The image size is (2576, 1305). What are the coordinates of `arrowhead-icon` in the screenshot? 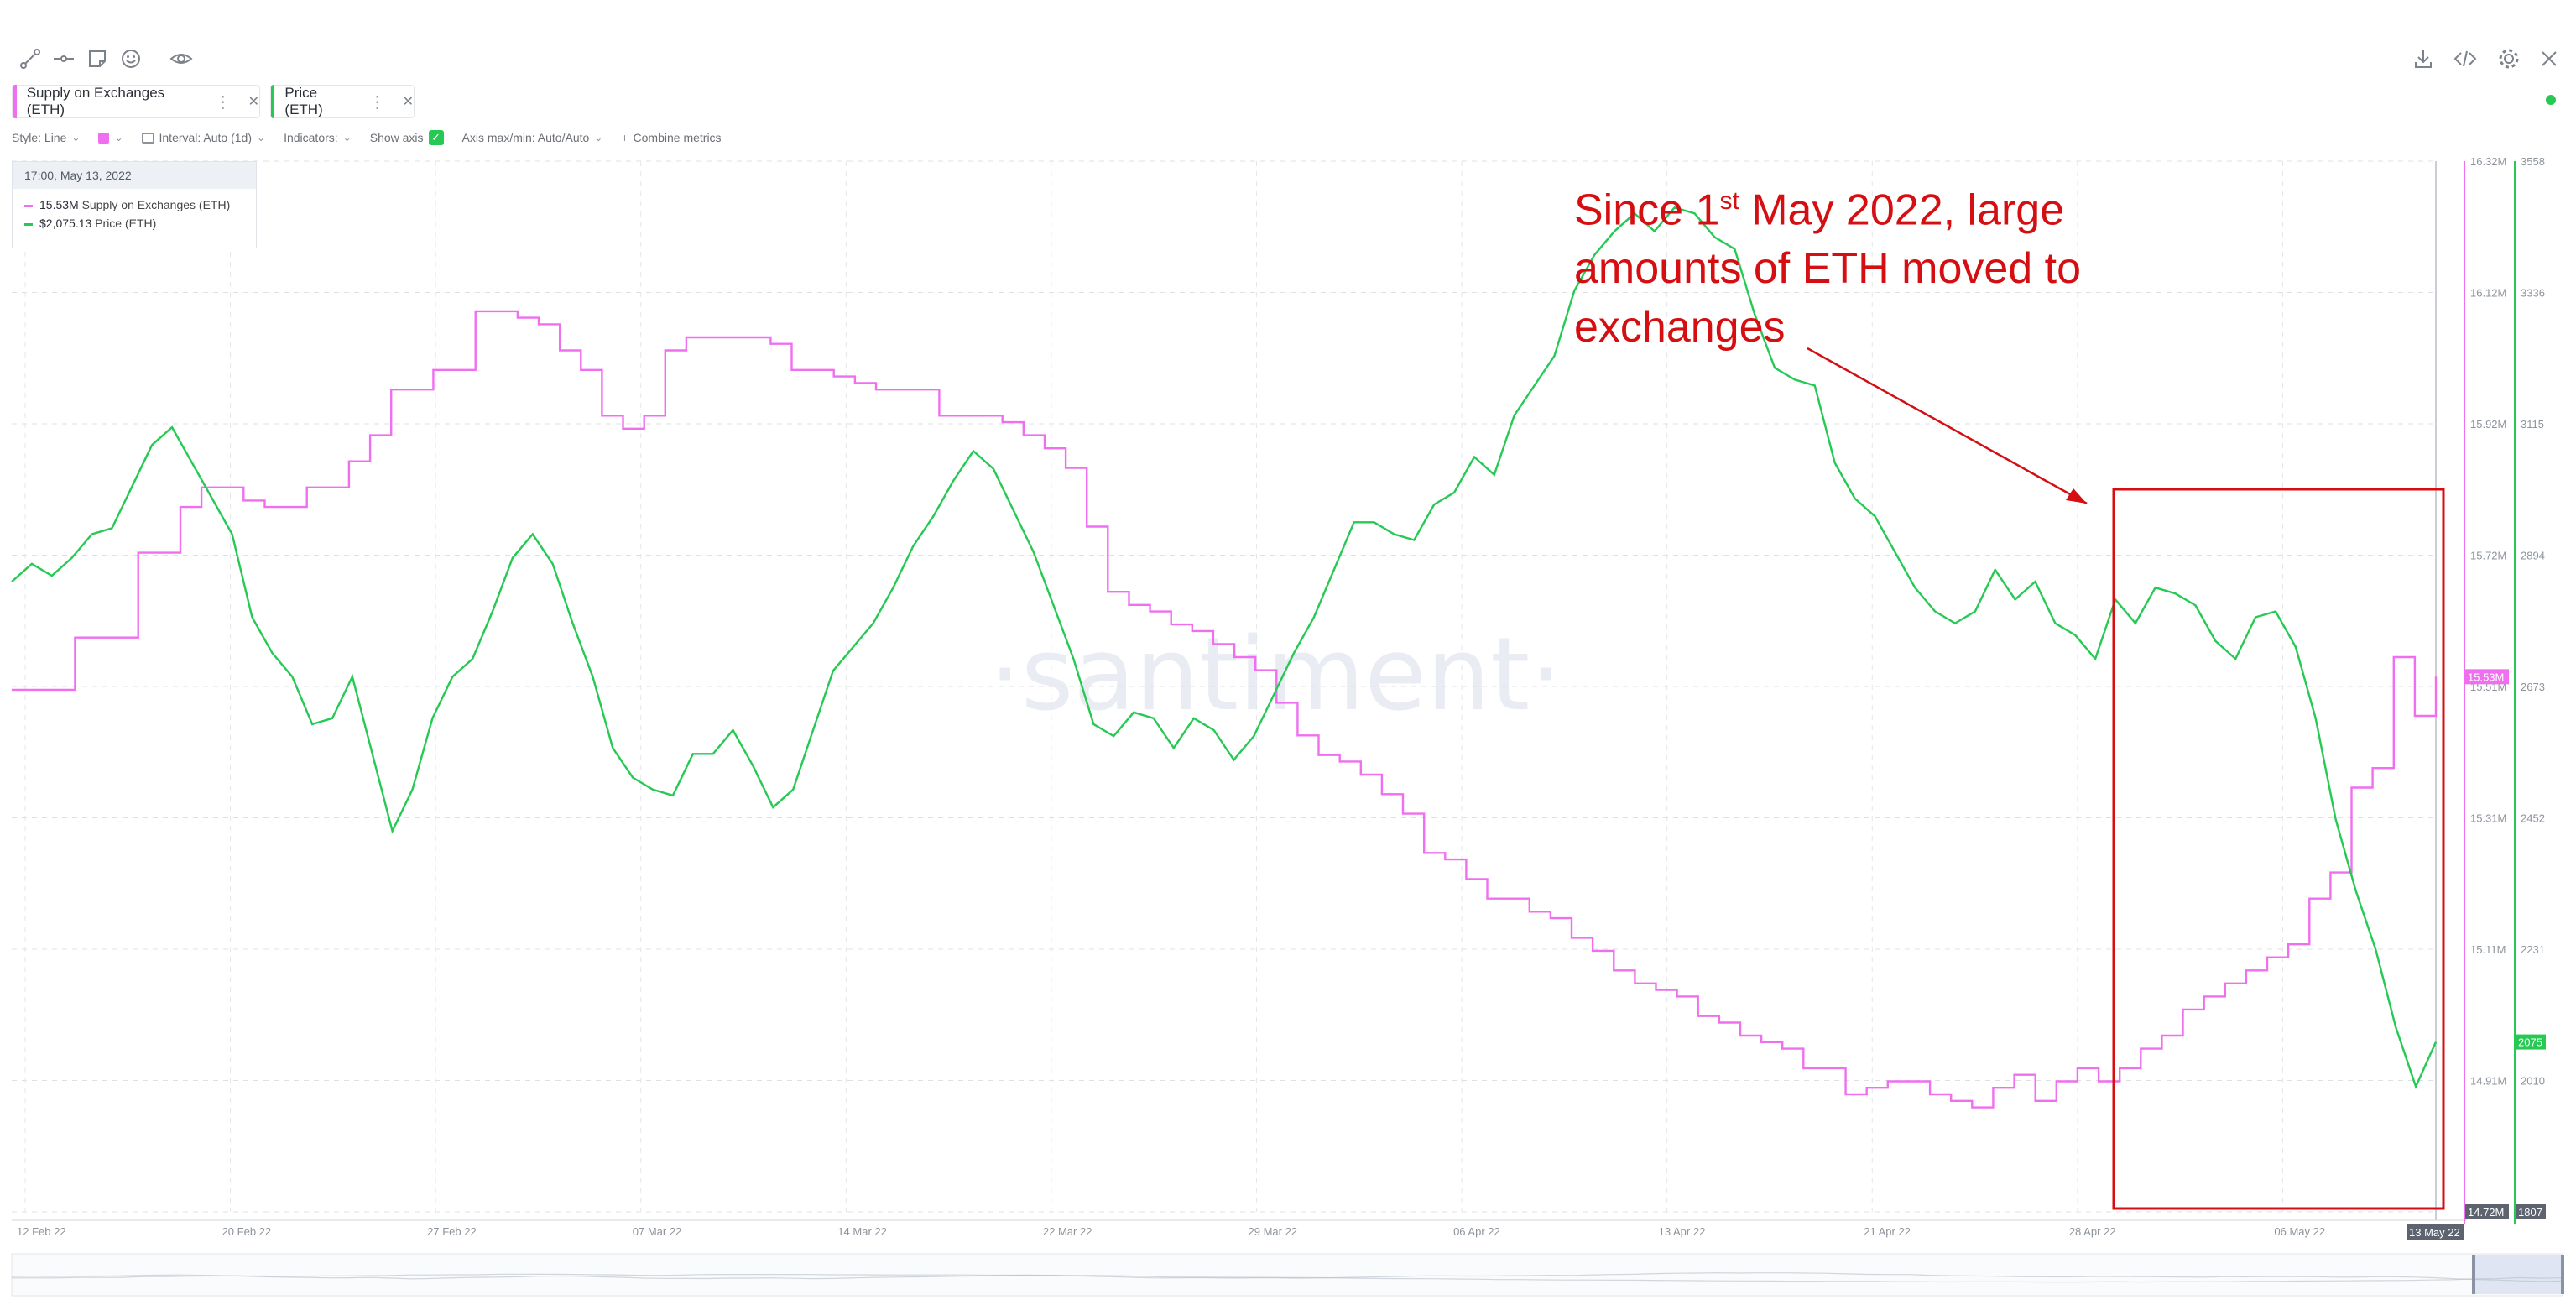 It's located at (2076, 496).